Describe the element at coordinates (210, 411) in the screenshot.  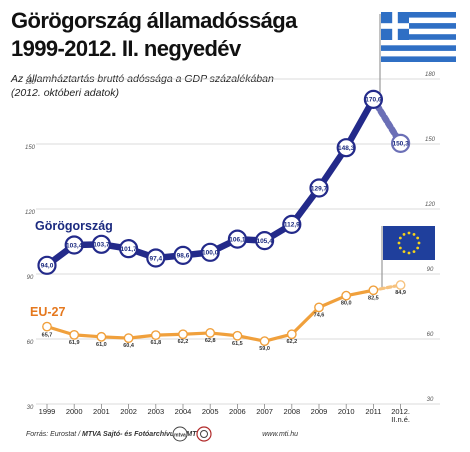
I see `x-tick-label: 2005` at that location.